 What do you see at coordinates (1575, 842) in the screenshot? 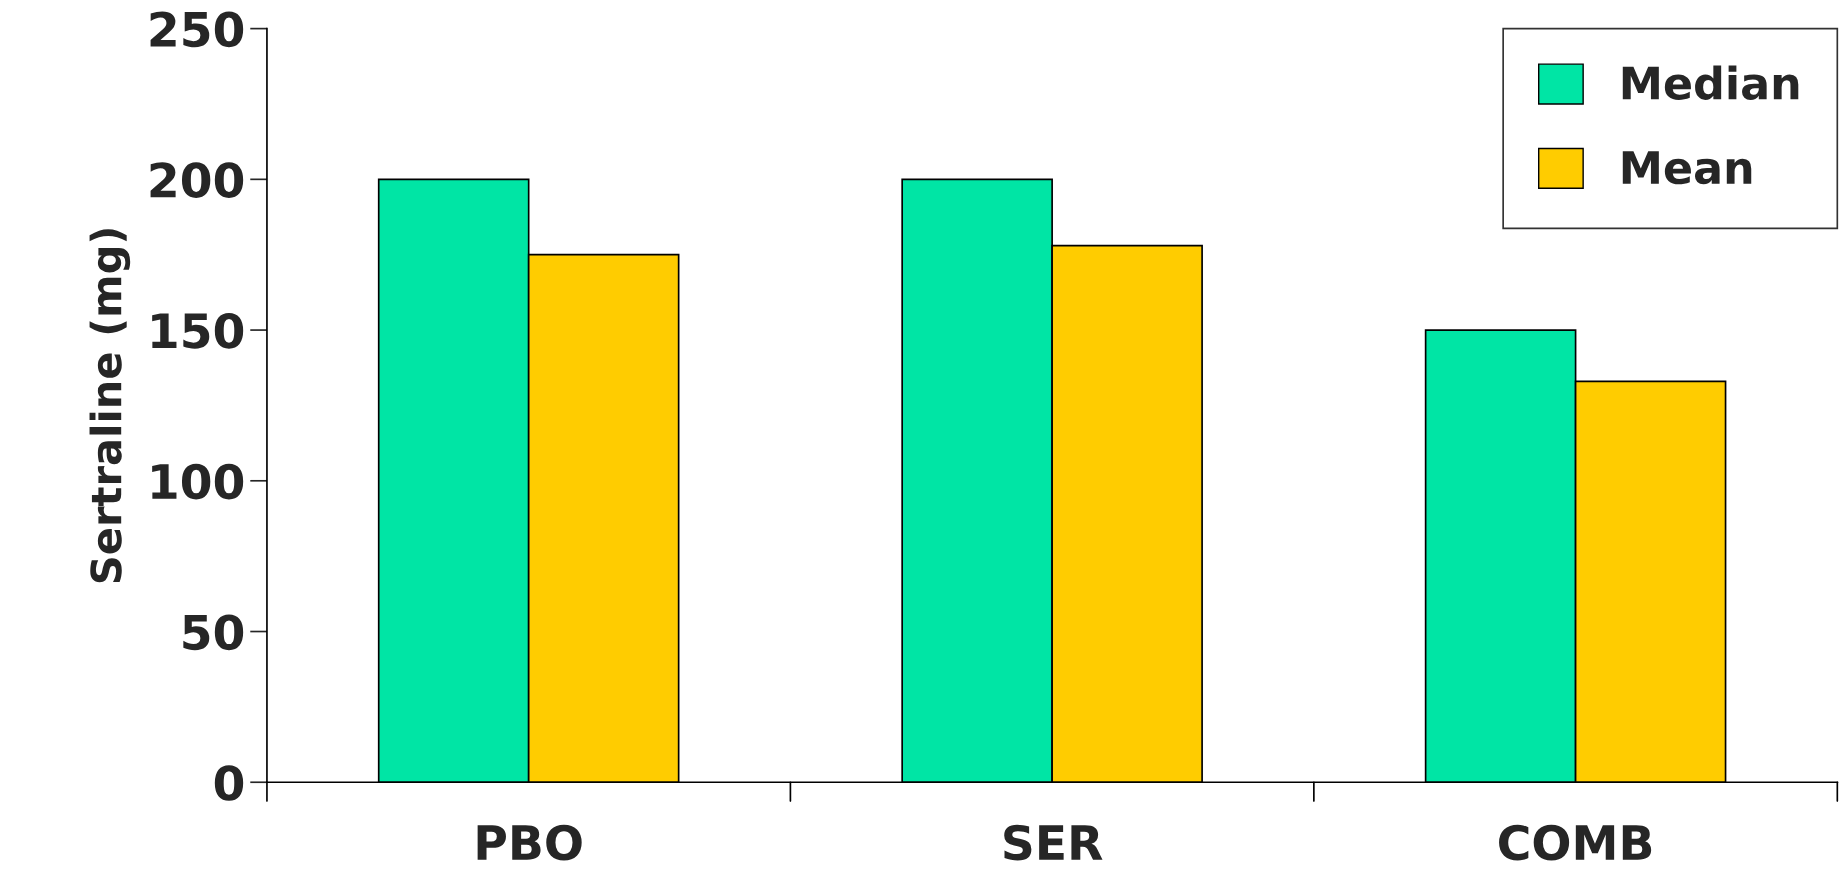
I see `x-tick-label: COMB` at bounding box center [1575, 842].